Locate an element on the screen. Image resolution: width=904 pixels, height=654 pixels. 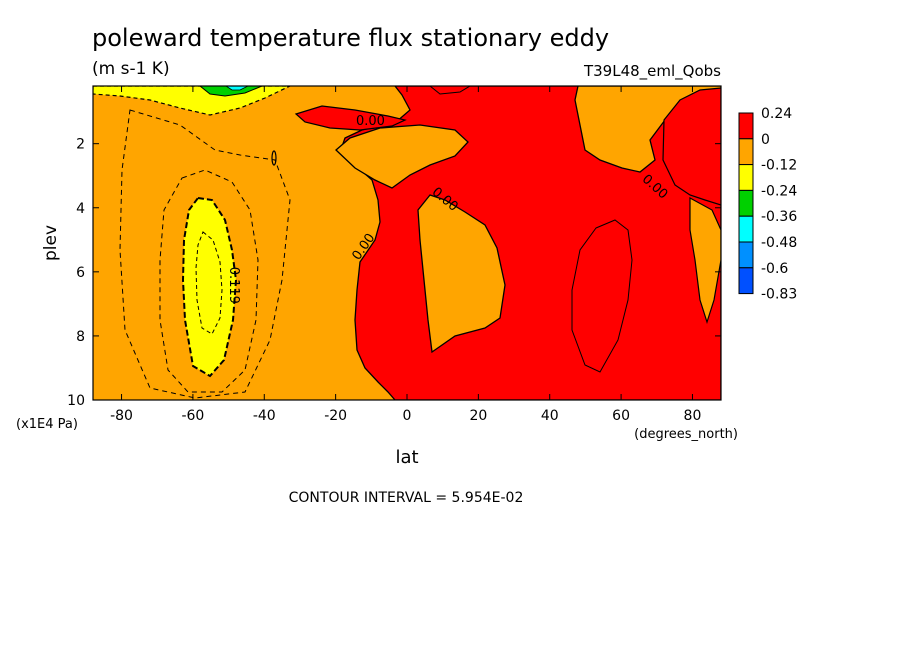
region-orange-tropics is located at coordinates (461, 274).